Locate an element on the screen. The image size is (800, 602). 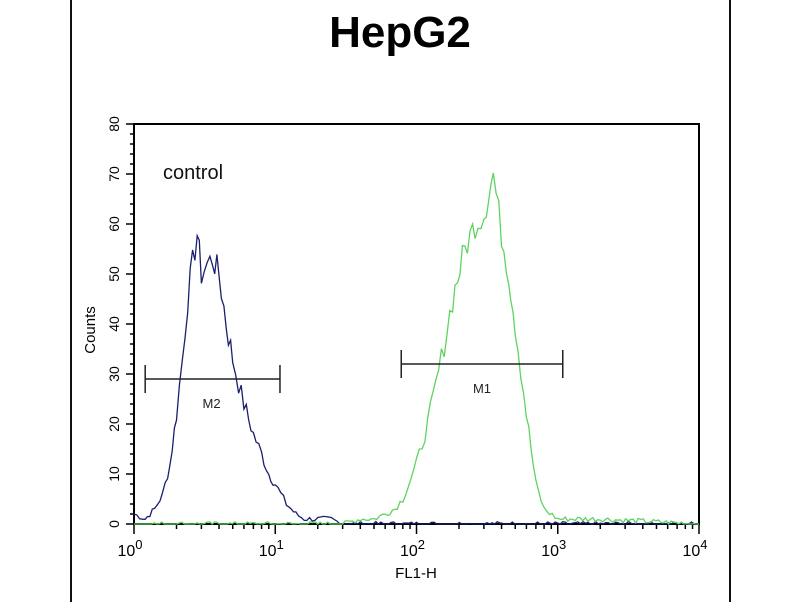
y-tick-label: 80 is located at coordinates (114, 124).